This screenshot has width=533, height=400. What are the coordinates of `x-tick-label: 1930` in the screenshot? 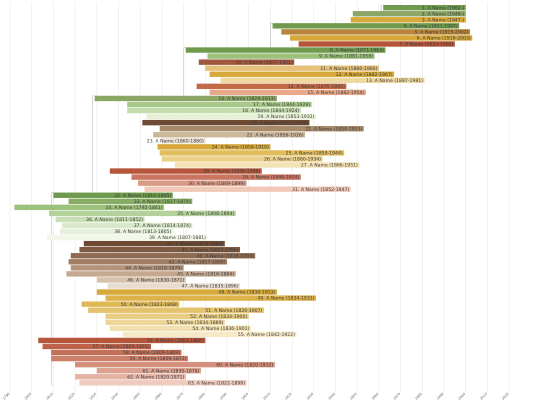 It's located at (310, 396).